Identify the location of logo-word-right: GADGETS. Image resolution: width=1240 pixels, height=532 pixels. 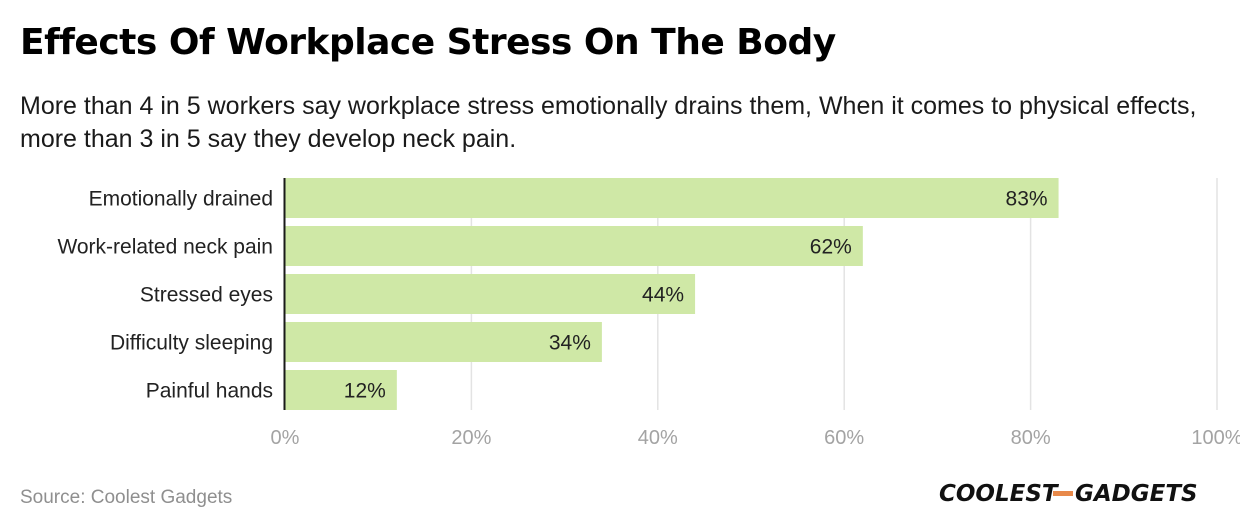
(1136, 494).